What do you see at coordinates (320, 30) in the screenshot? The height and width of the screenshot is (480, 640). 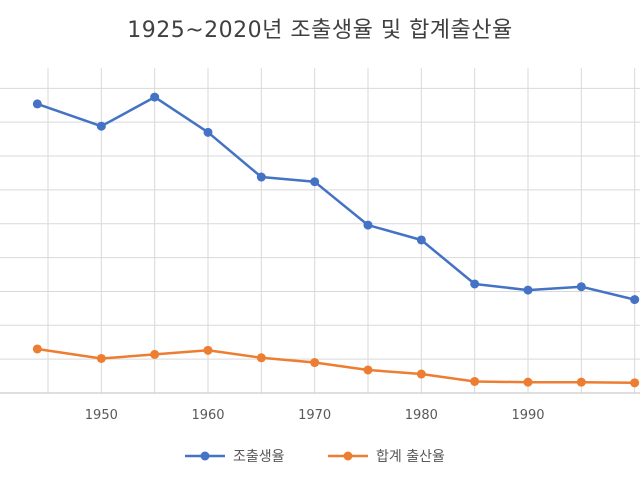 I see `chart-title: 1925~2020년 조출생율 및 합계출산율` at bounding box center [320, 30].